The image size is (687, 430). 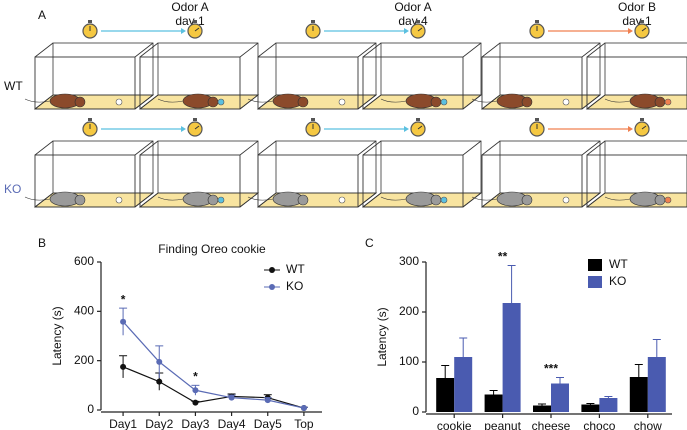 I want to click on genotype-label: KO, so click(x=12, y=189).